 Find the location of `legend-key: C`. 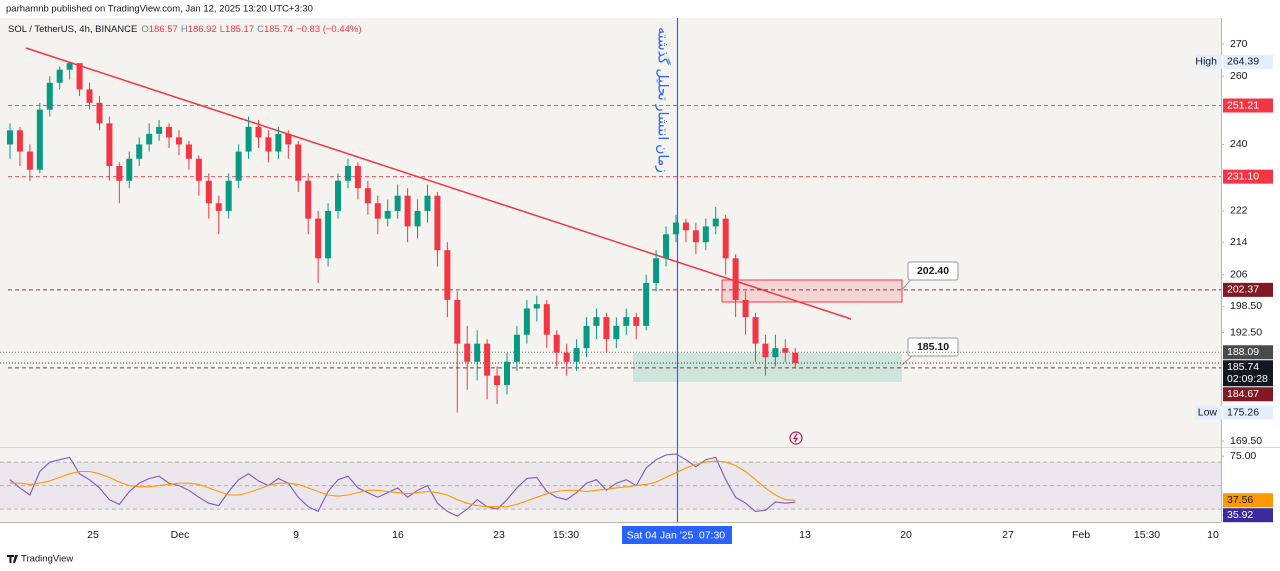

legend-key: C is located at coordinates (260, 29).